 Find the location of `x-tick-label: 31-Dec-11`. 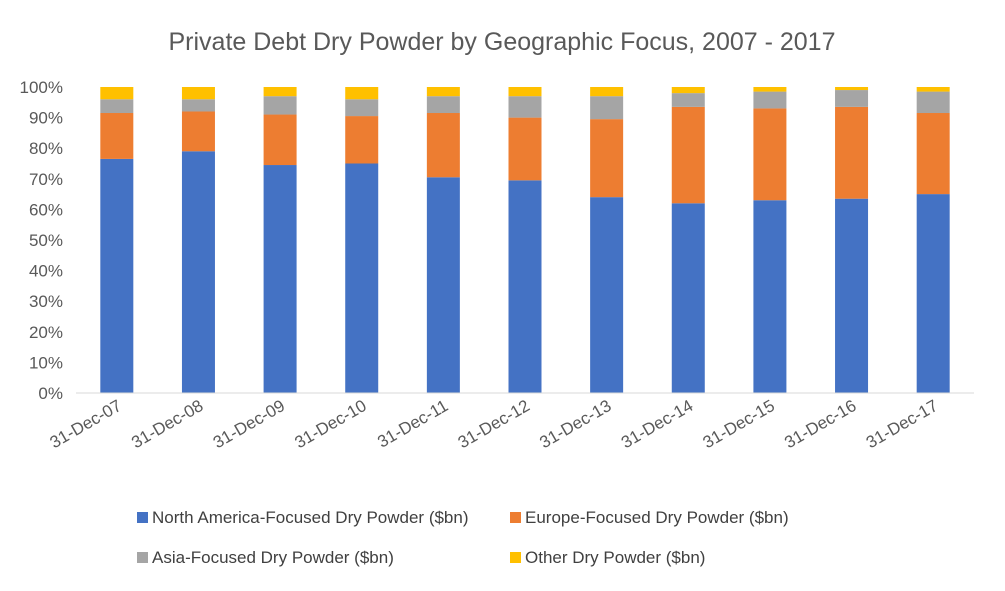

x-tick-label: 31-Dec-11 is located at coordinates (412, 424).